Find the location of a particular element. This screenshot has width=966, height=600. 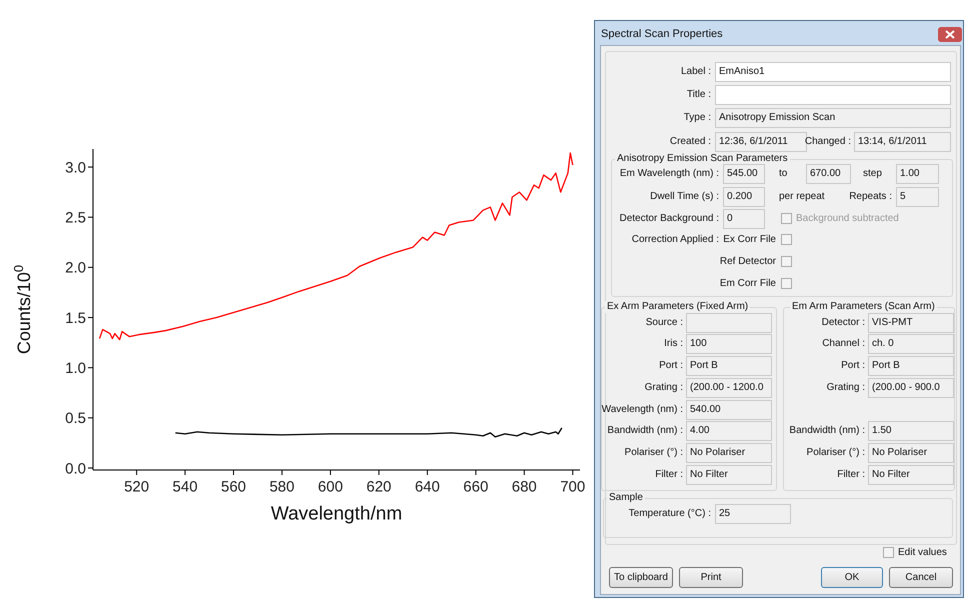

text: Anisotropy Emission Scan Parameters is located at coordinates (702, 159).